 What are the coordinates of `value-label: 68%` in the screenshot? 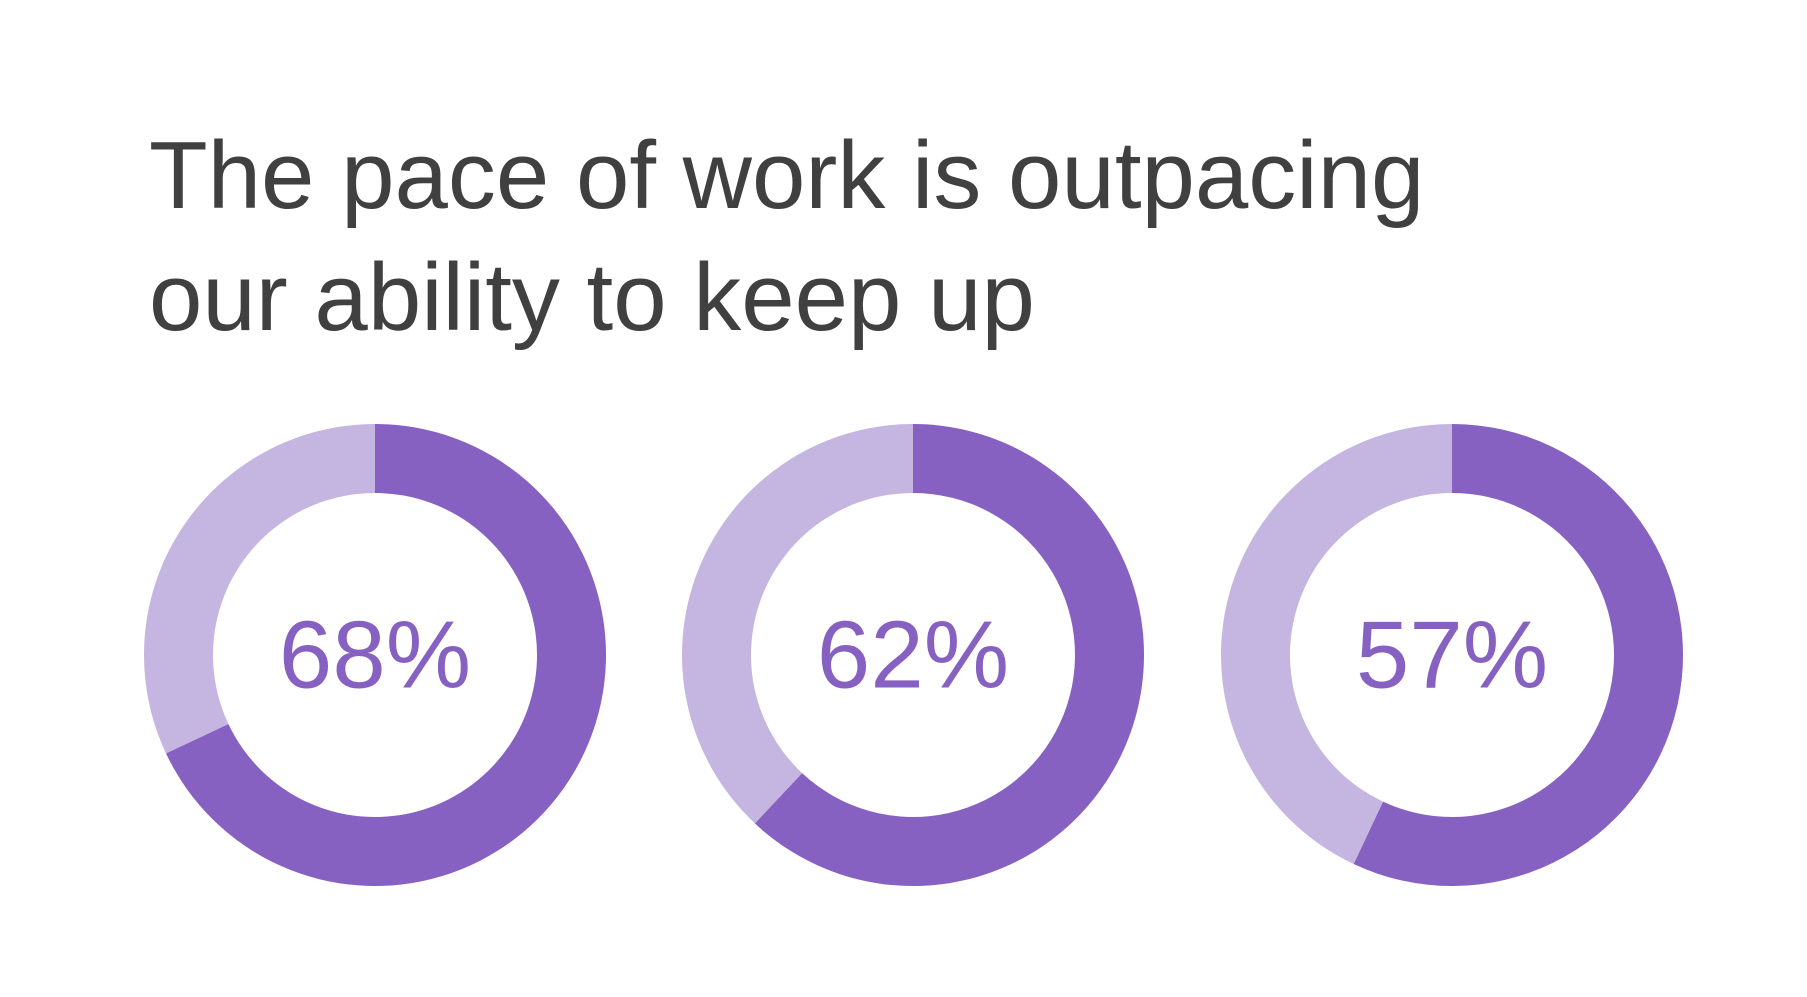 It's located at (375, 655).